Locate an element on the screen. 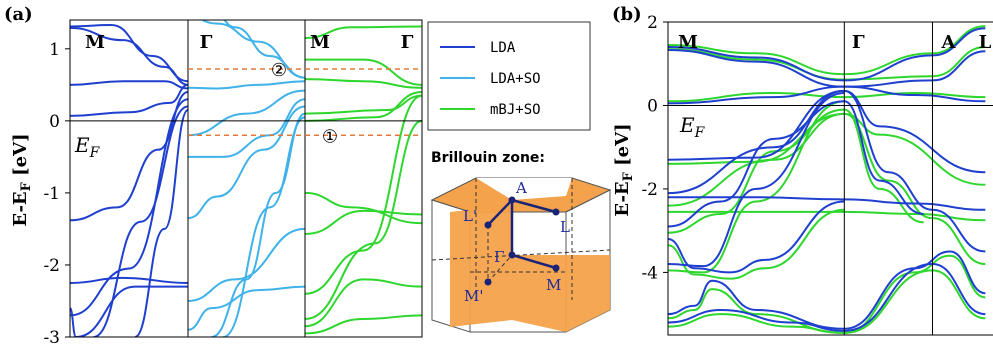 The image size is (993, 346). bz-point-gamma: Γ is located at coordinates (499, 257).